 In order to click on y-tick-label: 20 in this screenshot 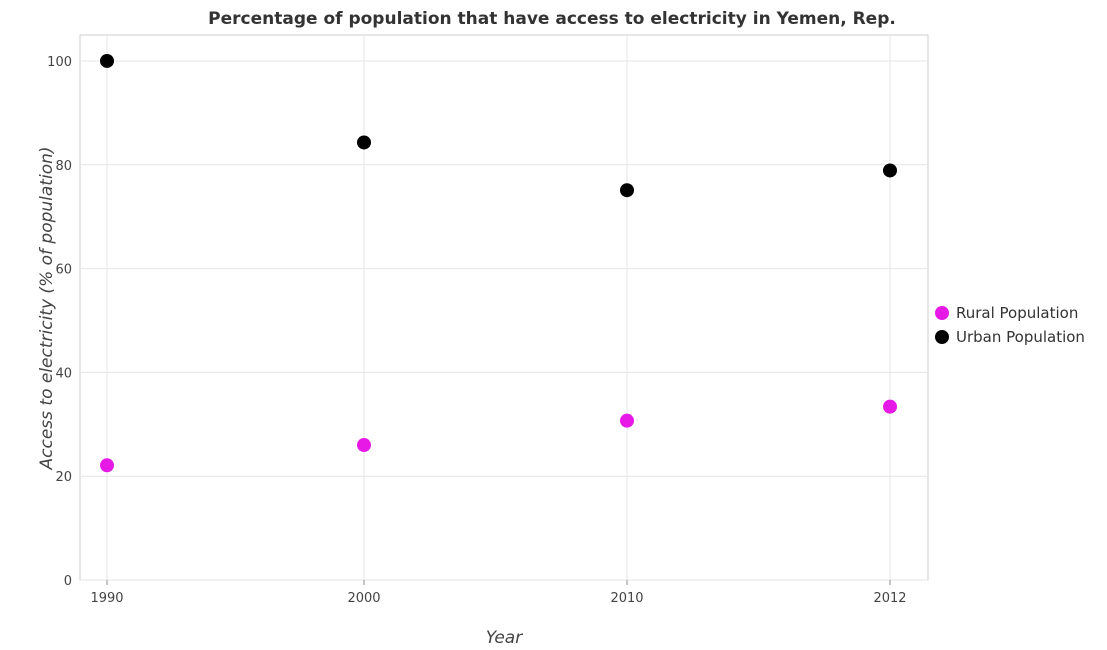, I will do `click(63, 477)`.